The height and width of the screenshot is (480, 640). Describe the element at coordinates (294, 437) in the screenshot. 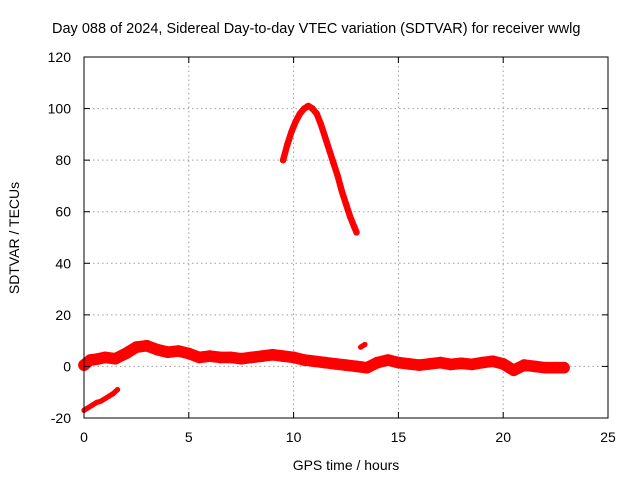

I see `x-tick-label: 10` at that location.